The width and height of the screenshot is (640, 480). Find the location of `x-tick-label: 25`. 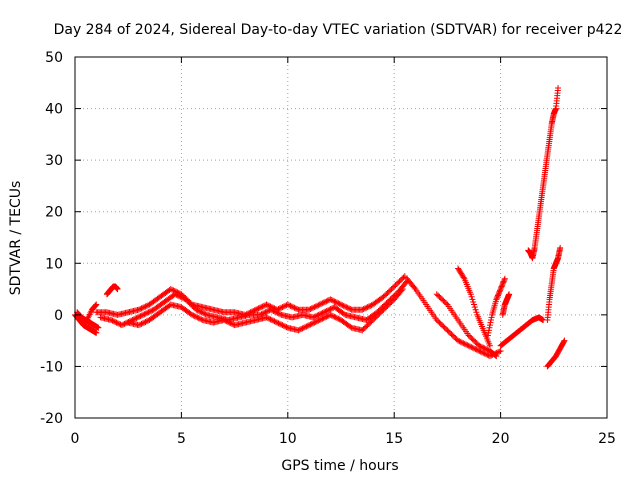

x-tick-label: 25 is located at coordinates (607, 439).